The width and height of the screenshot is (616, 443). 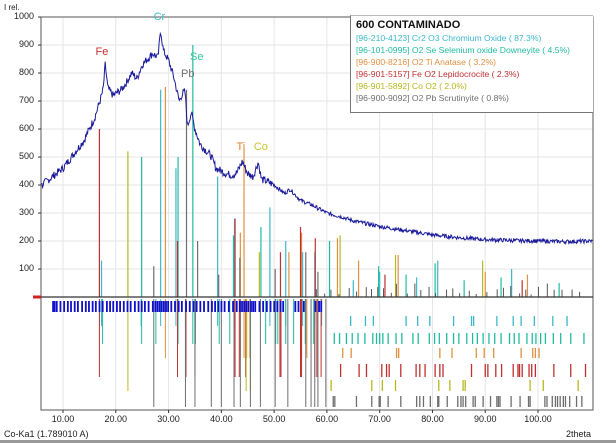 I want to click on y-tick-label: 100, so click(x=26, y=268).